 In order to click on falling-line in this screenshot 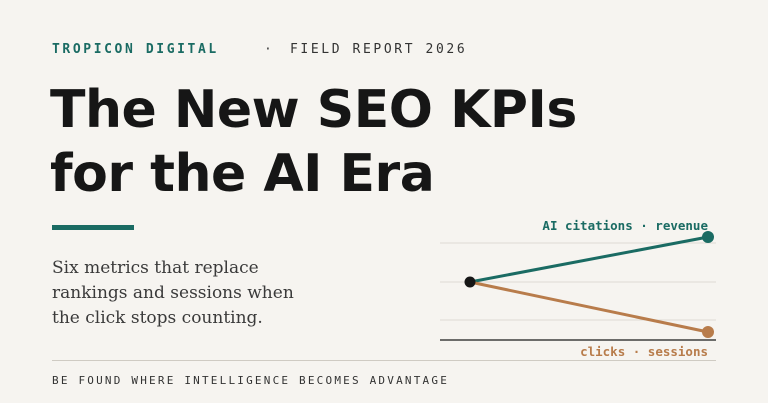, I will do `click(589, 307)`.